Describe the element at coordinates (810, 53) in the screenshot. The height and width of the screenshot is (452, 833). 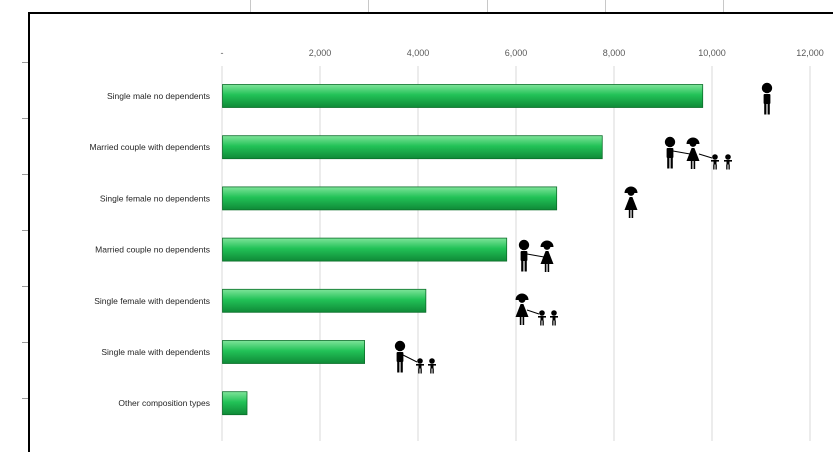
I see `x-tick-label: 12,000` at that location.